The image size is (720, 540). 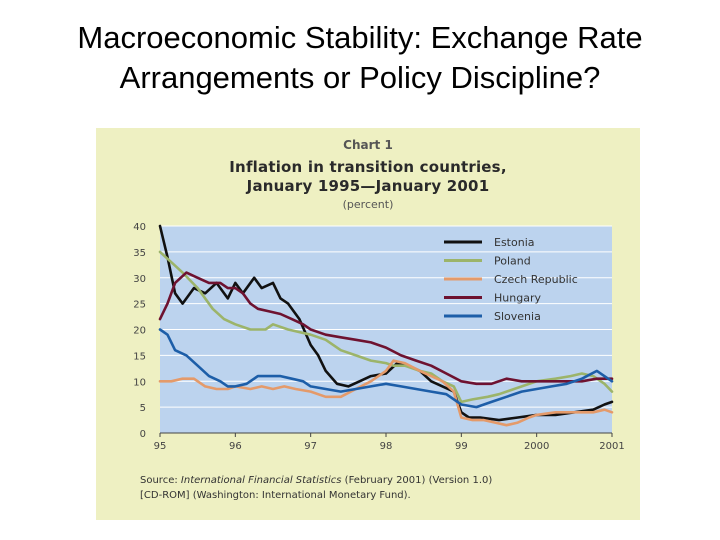 I want to click on x-tick-label: 2000, so click(x=536, y=446).